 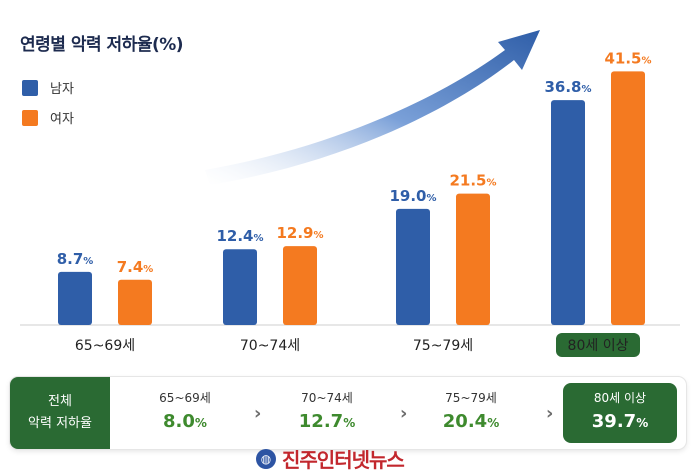 What do you see at coordinates (620, 398) in the screenshot?
I see `summary-category: 80세 이상` at bounding box center [620, 398].